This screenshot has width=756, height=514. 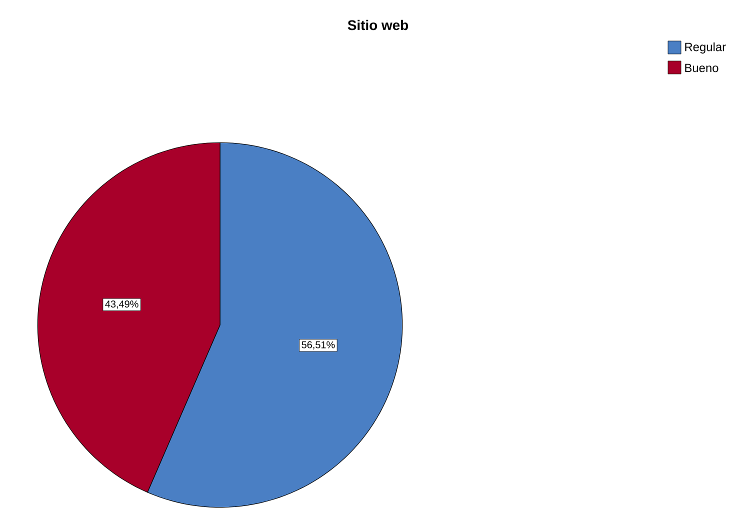 I want to click on legend-label: Regular, so click(x=705, y=48).